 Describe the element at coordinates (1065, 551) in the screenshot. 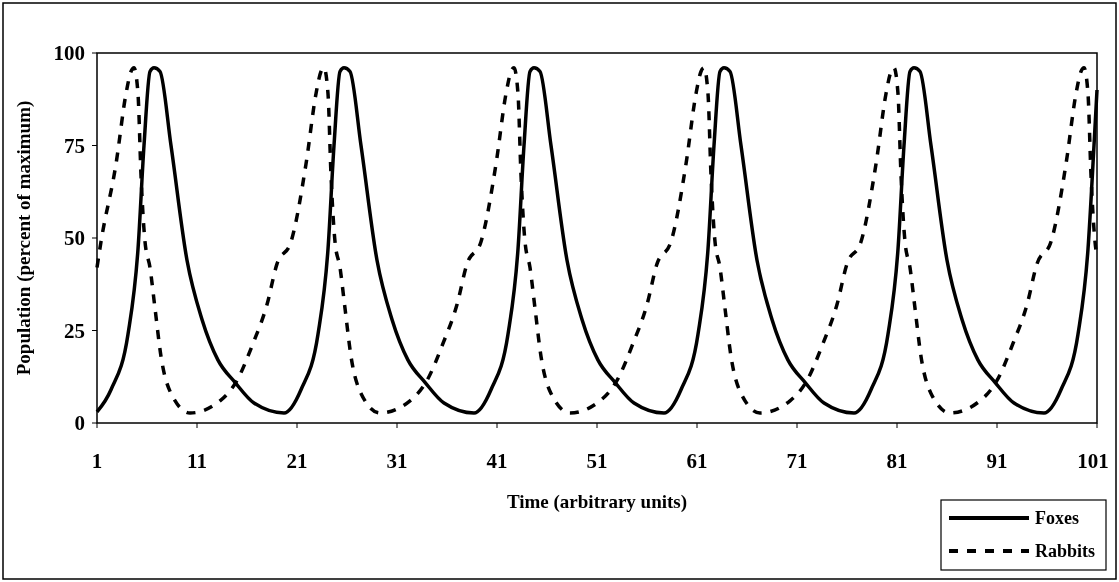

I see `legend-label: Rabbits` at that location.